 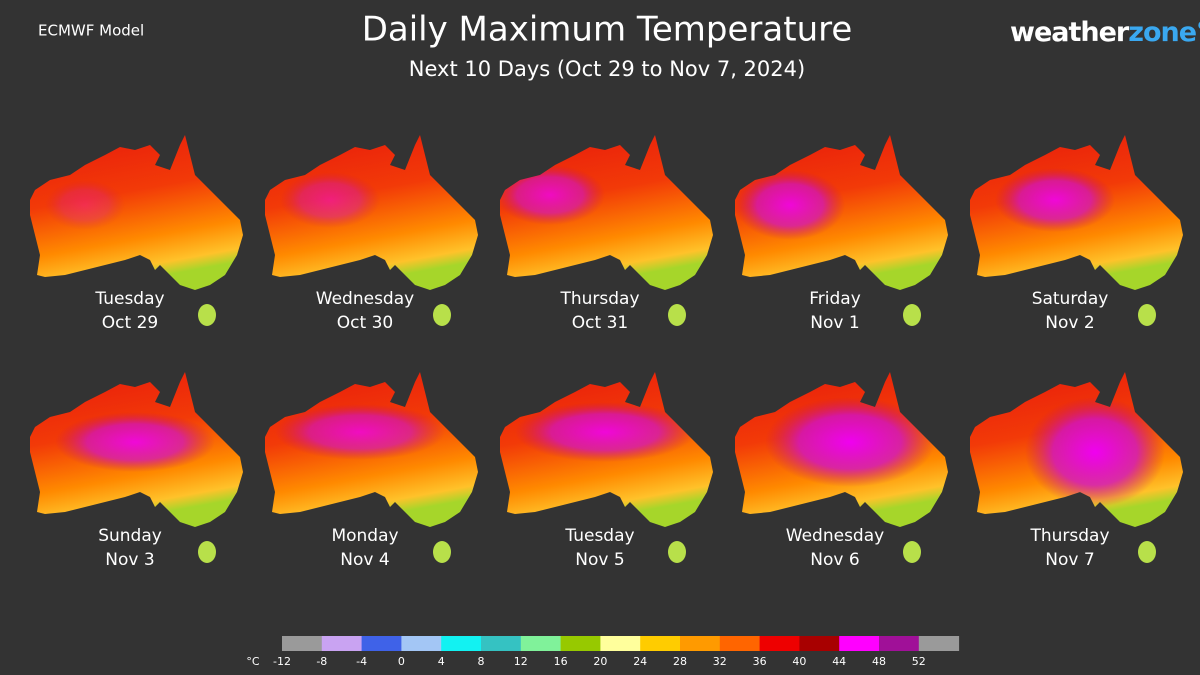 What do you see at coordinates (799, 661) in the screenshot?
I see `colorbar-tick-label: 40` at bounding box center [799, 661].